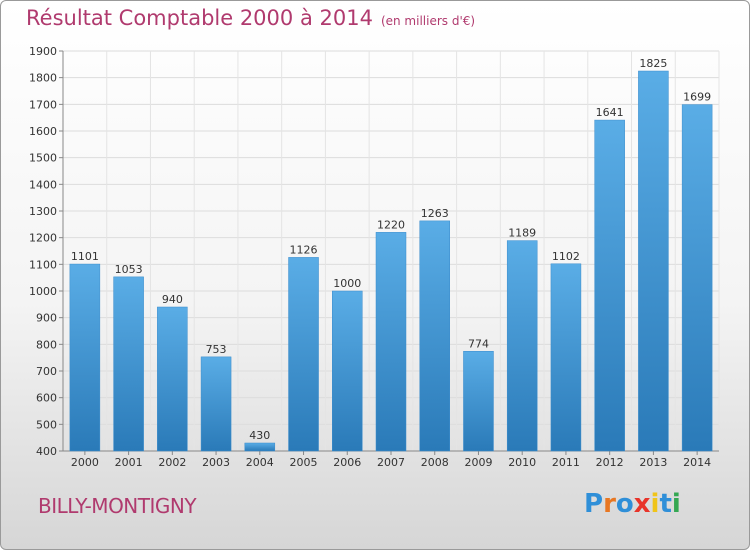 The image size is (750, 550). What do you see at coordinates (46, 371) in the screenshot?
I see `y-tick-label: 700` at bounding box center [46, 371].